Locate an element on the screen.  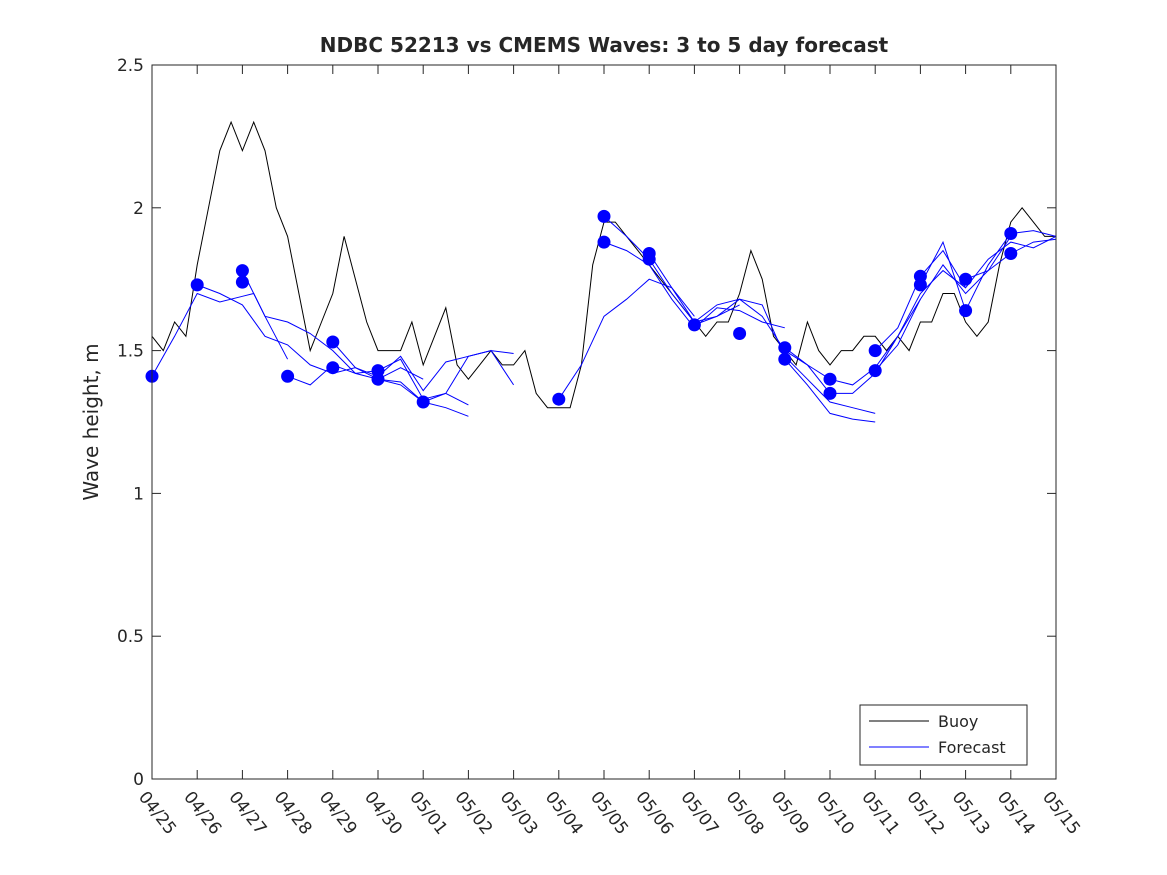
y-tick-label: 1 is located at coordinates (138, 494).